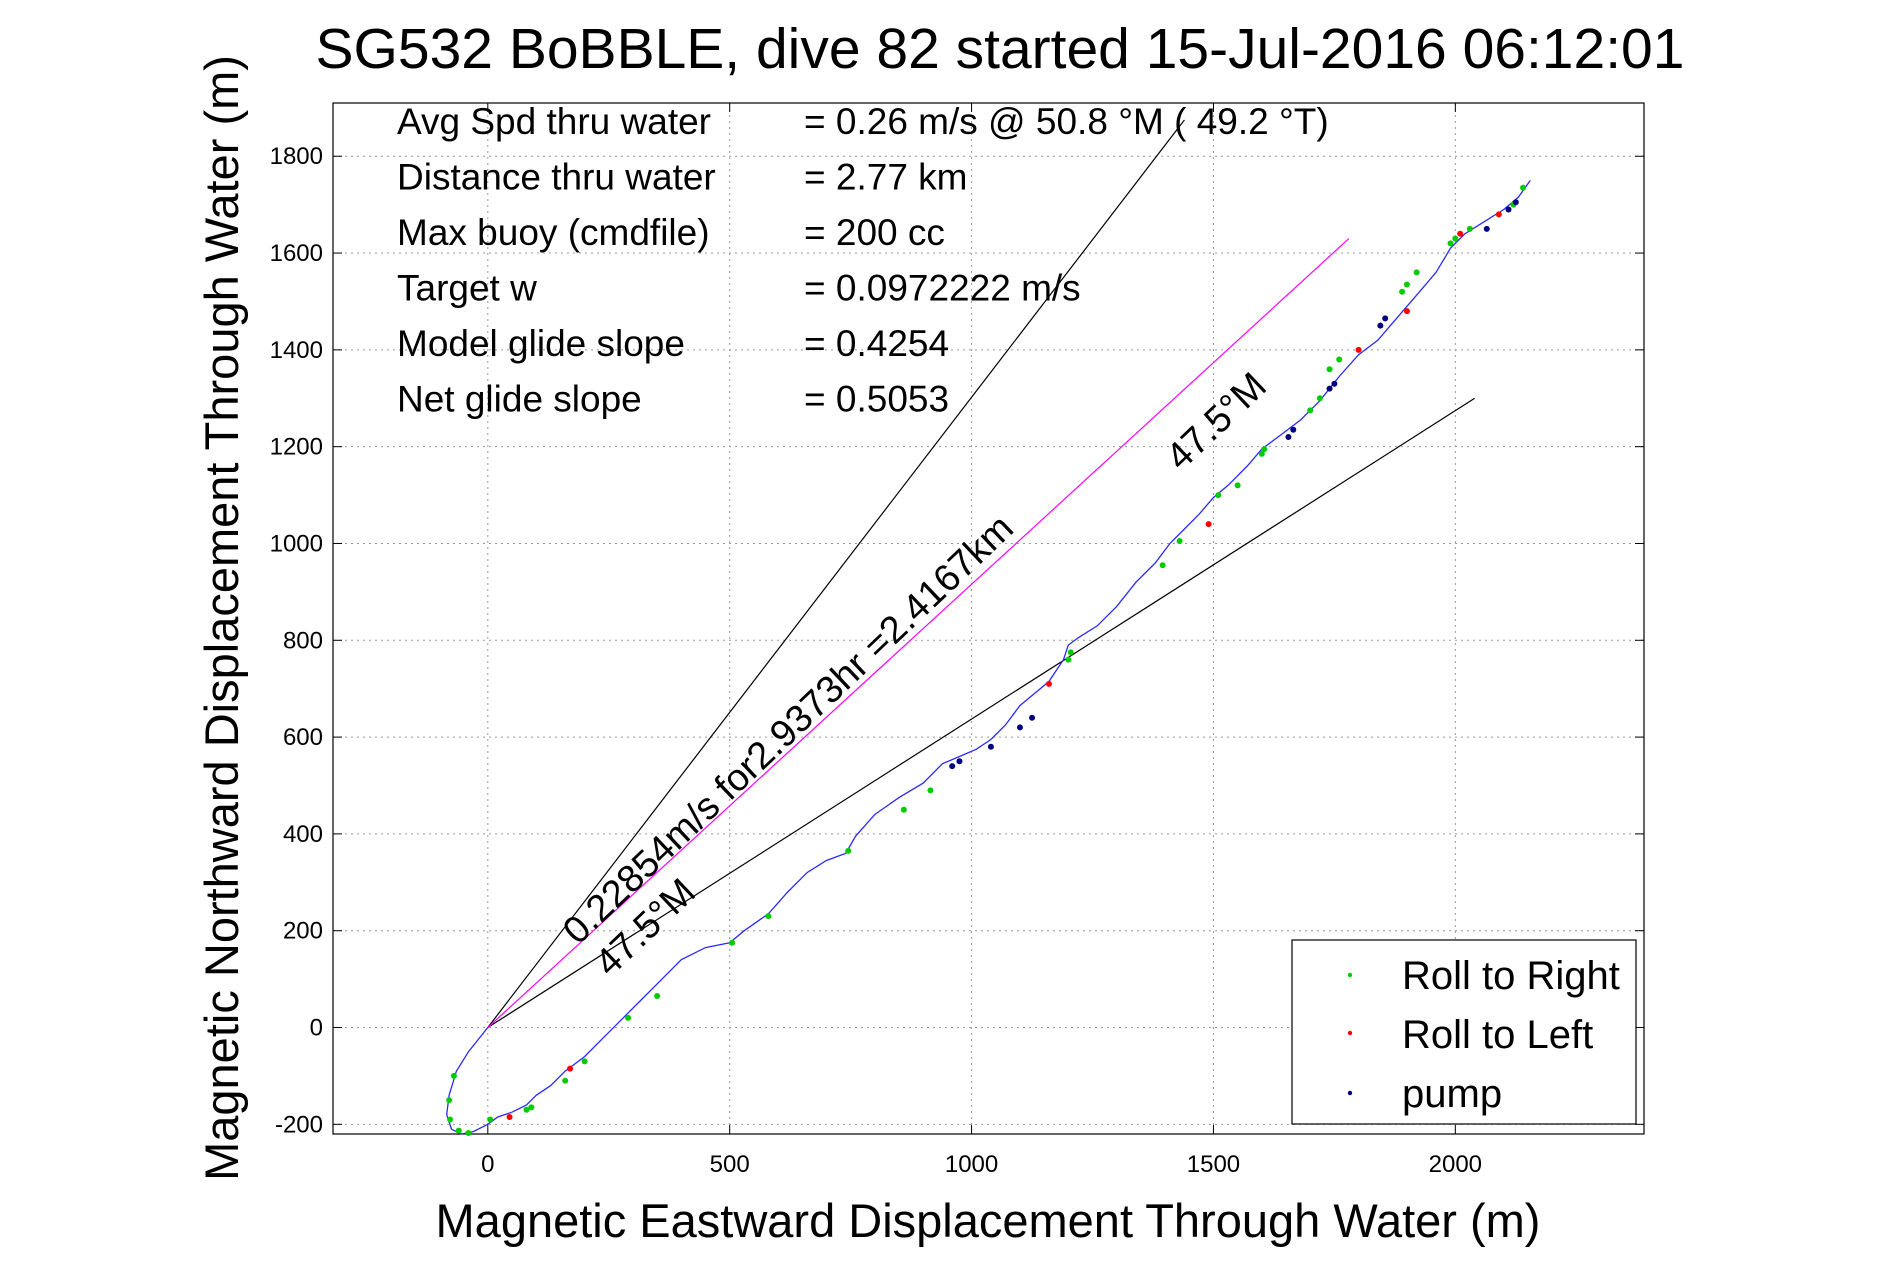 This screenshot has width=1891, height=1262. What do you see at coordinates (296, 447) in the screenshot?
I see `y-tick-label: 1200` at bounding box center [296, 447].